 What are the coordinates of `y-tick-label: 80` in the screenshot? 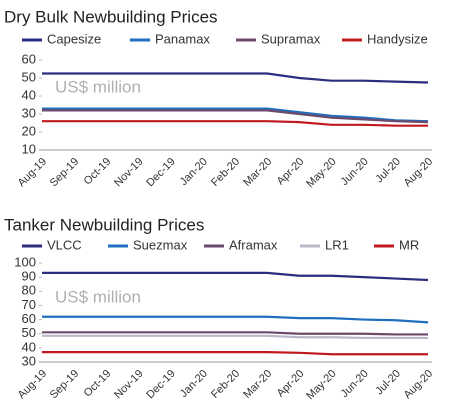 It's located at (29, 290).